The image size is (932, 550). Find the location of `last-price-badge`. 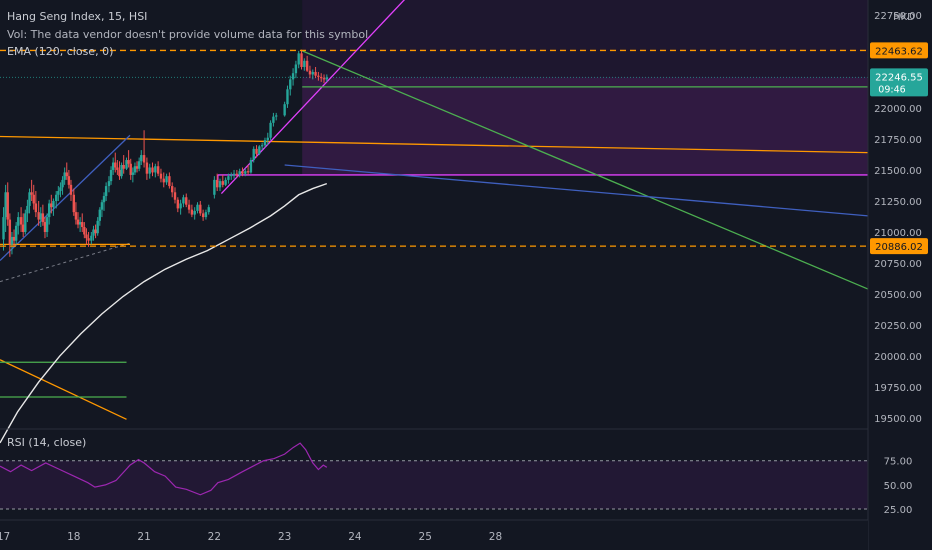

last-price-badge is located at coordinates (899, 82).